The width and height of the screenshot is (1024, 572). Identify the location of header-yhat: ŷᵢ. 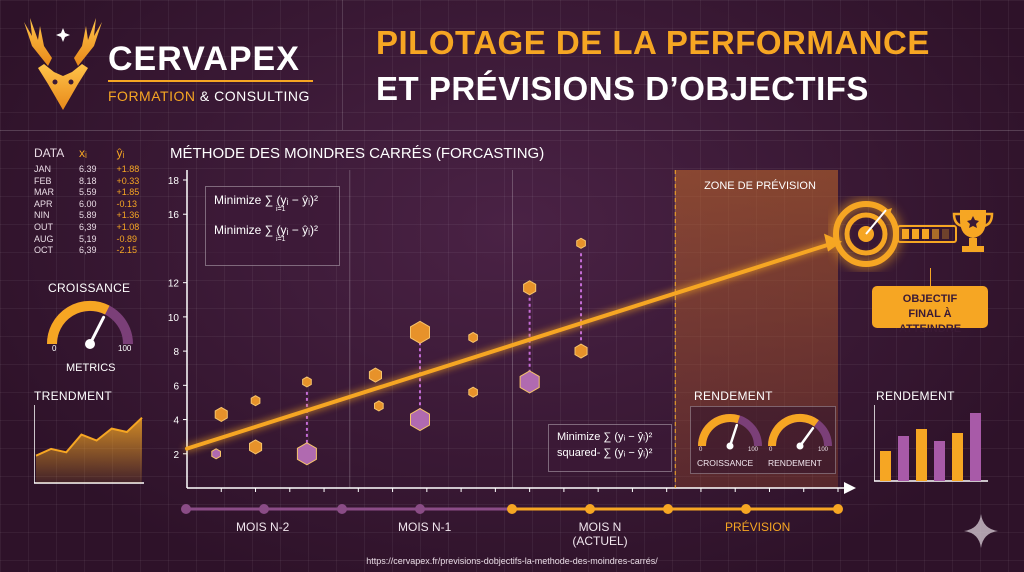
(120, 153).